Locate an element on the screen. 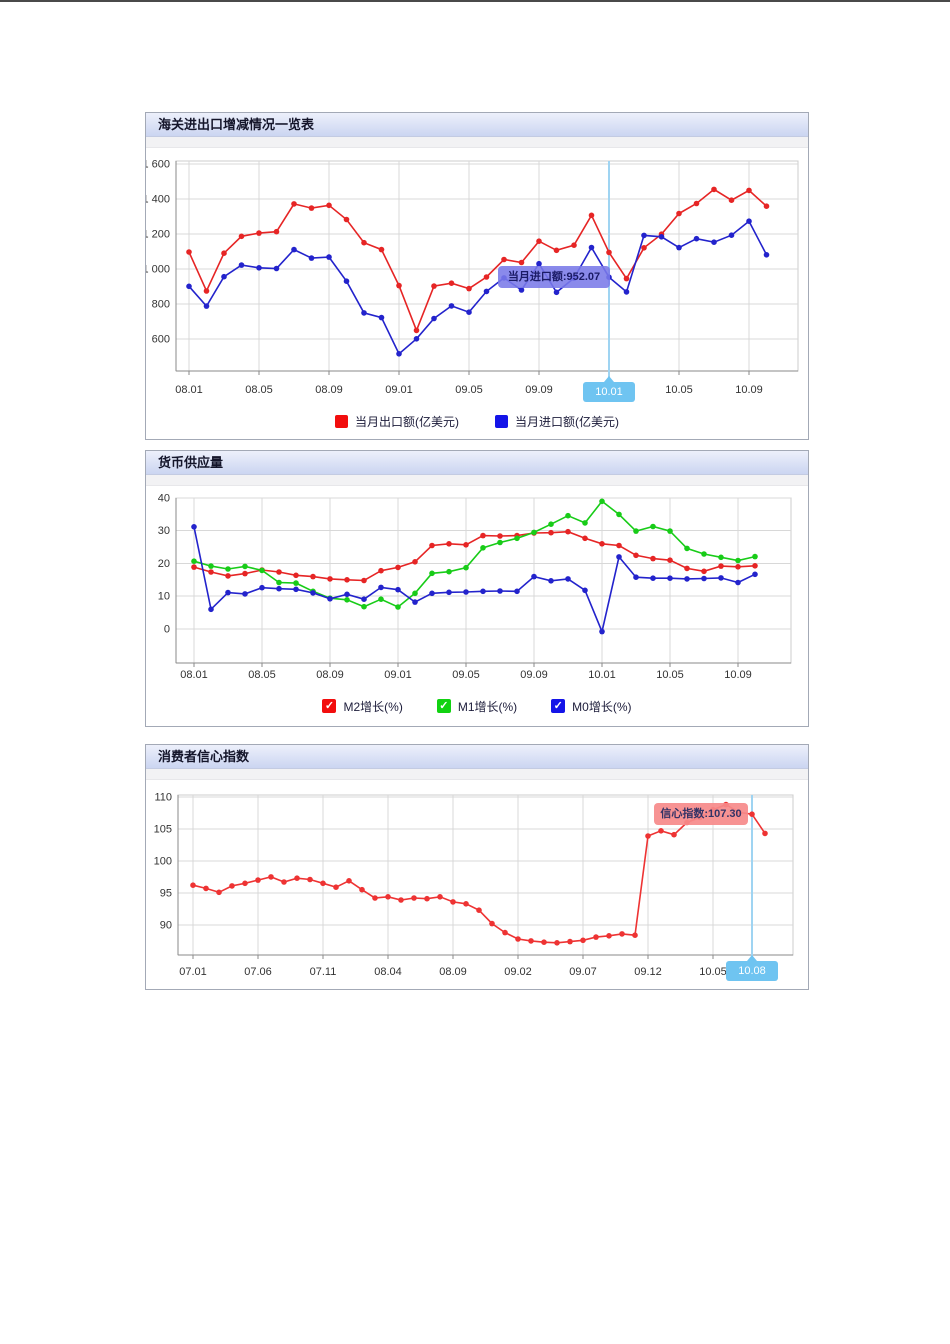 The height and width of the screenshot is (1344, 950). money-supply-legend: M2增长(%) M1增长(%) M0增长(%) is located at coordinates (477, 706).